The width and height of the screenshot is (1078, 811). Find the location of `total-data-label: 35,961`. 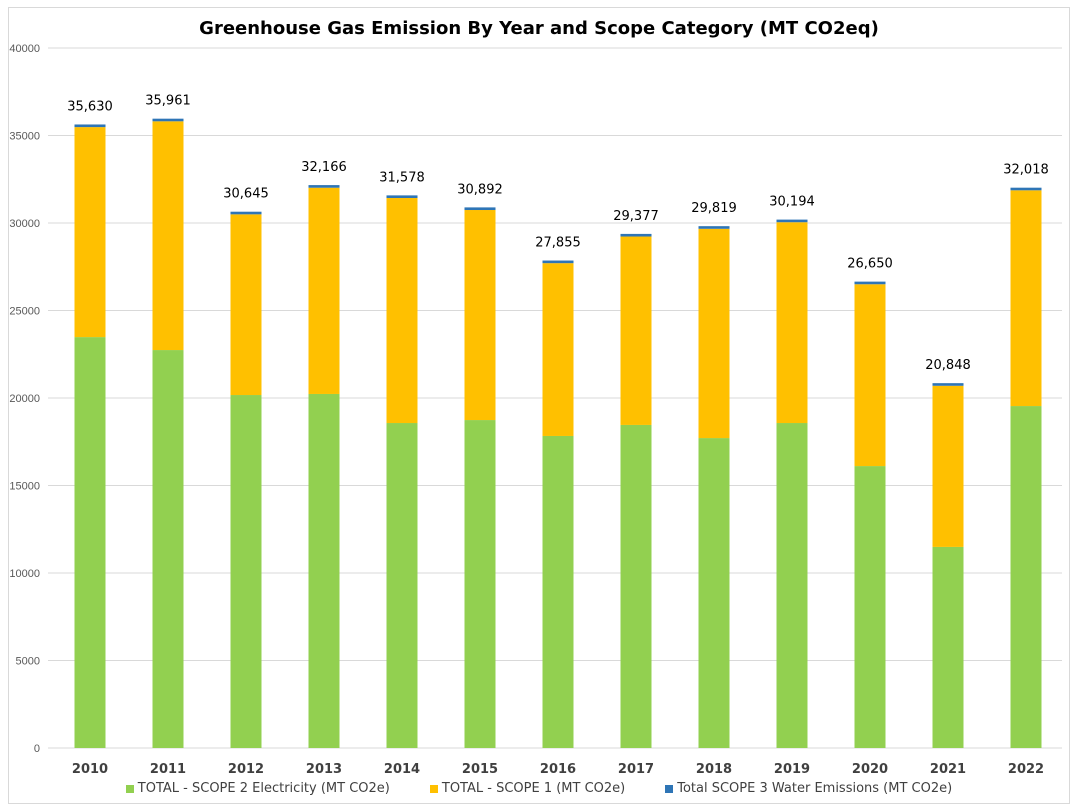

total-data-label: 35,961 is located at coordinates (168, 101).